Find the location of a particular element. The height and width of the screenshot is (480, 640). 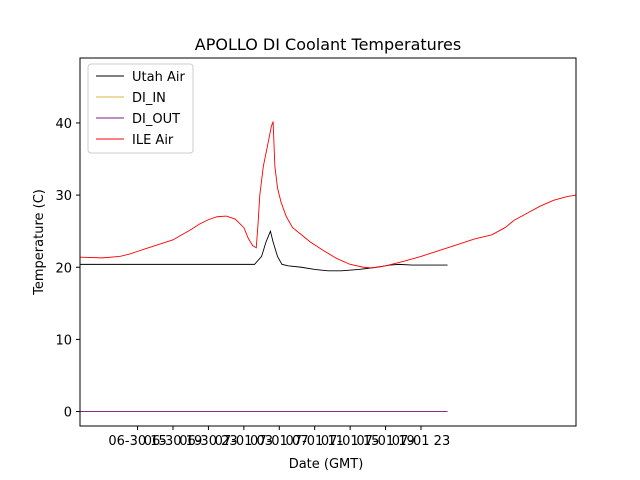

legend: Utah Air DI_IN DI_OUT ILE Air is located at coordinates (140, 108).